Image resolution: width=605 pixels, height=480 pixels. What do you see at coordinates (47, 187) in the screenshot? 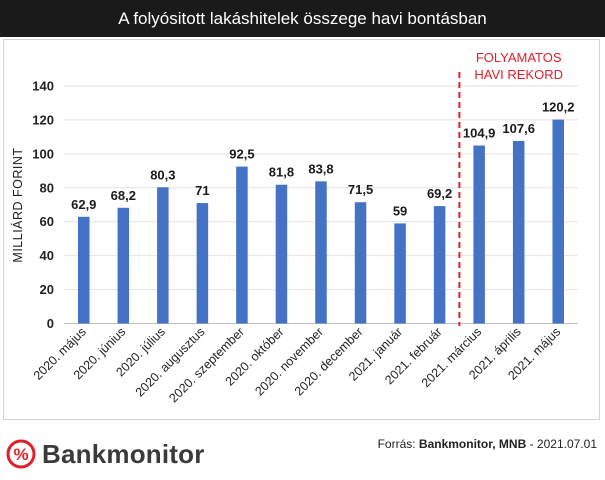
I see `y-tick-label: 80` at bounding box center [47, 187].